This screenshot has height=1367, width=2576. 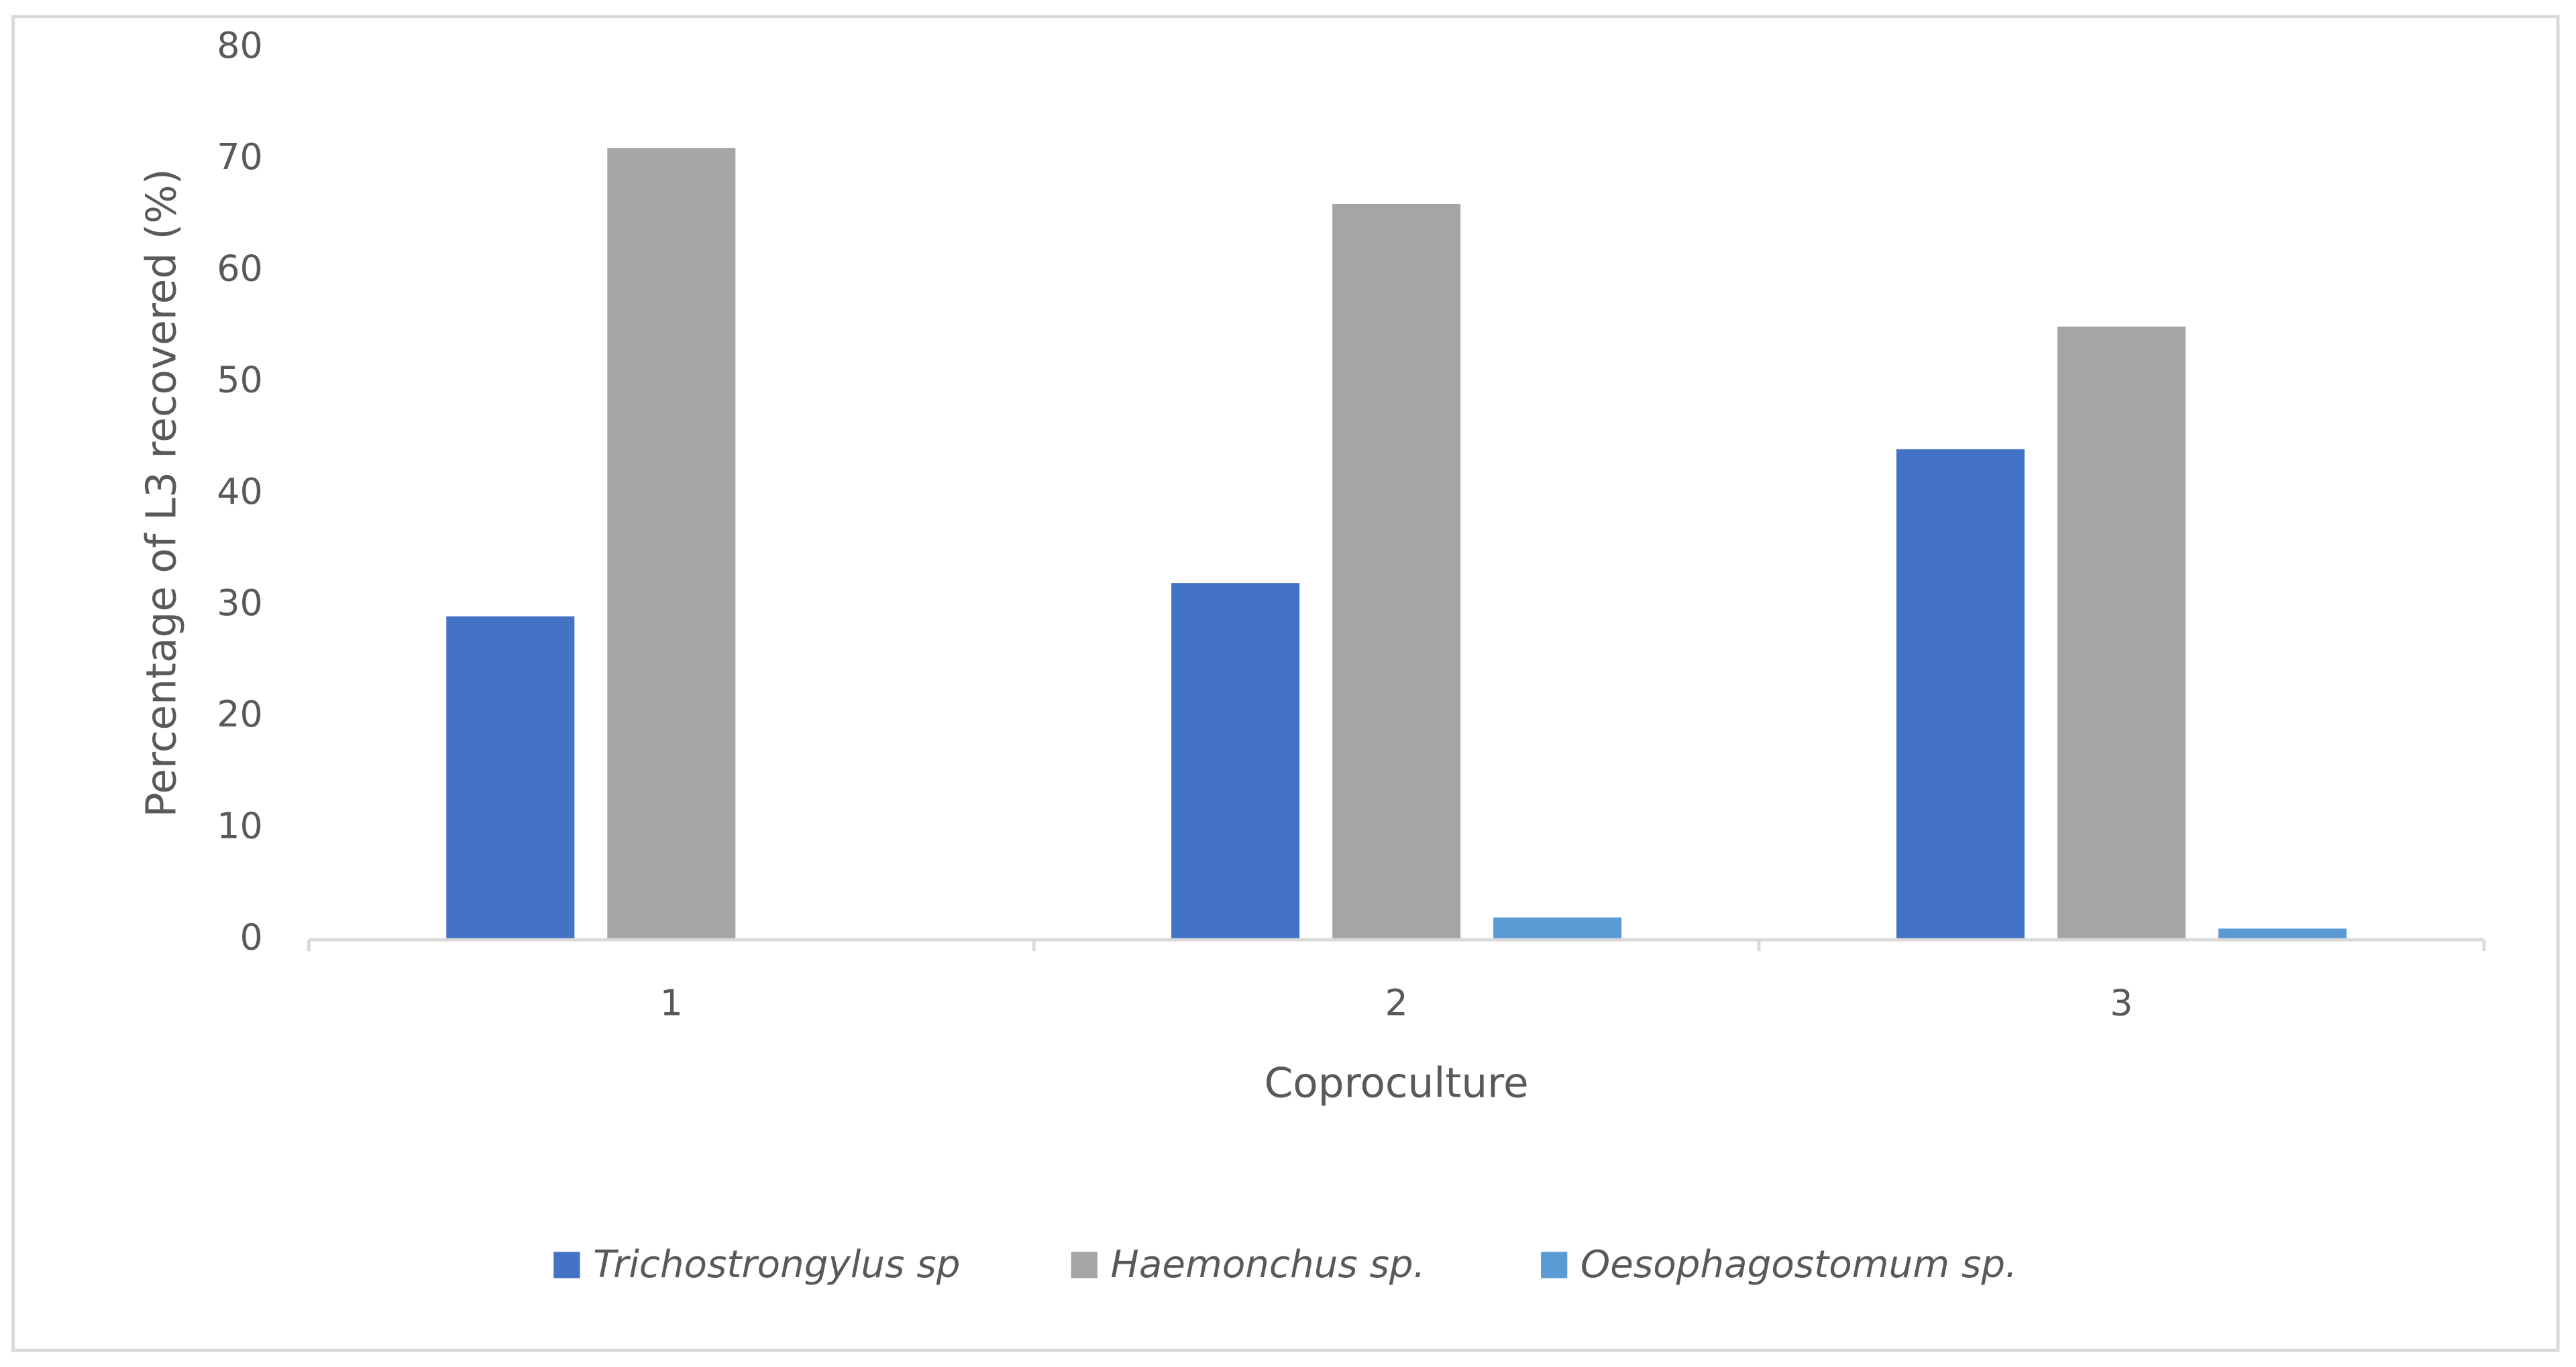 What do you see at coordinates (240, 714) in the screenshot?
I see `y-tick-label: 20` at bounding box center [240, 714].